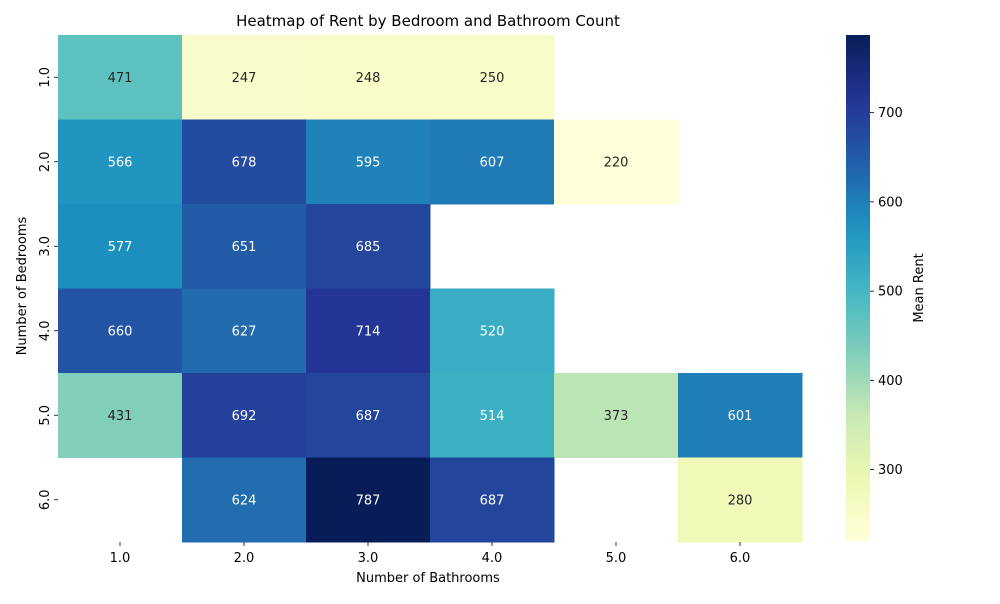 The height and width of the screenshot is (604, 1000). Describe the element at coordinates (45, 499) in the screenshot. I see `y-tick-label: 6.0` at that location.